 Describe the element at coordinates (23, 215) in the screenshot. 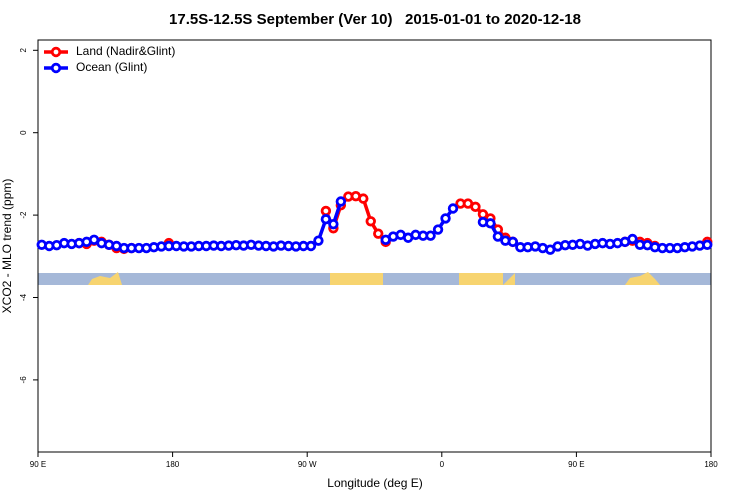

I see `y-tick-label: -2` at that location.